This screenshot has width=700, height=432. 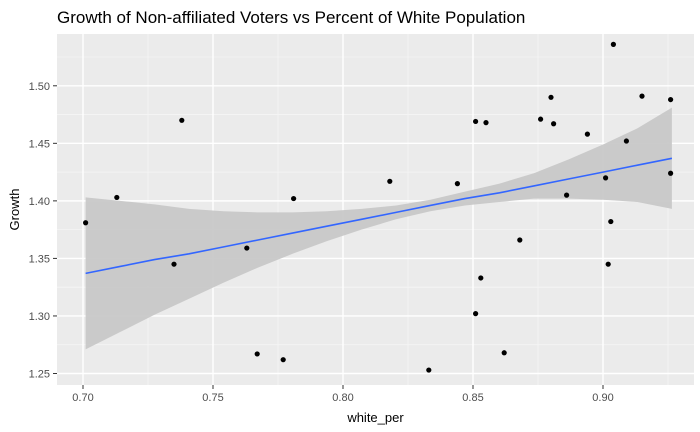 What do you see at coordinates (375, 417) in the screenshot?
I see `x-axis-label: white_per` at bounding box center [375, 417].